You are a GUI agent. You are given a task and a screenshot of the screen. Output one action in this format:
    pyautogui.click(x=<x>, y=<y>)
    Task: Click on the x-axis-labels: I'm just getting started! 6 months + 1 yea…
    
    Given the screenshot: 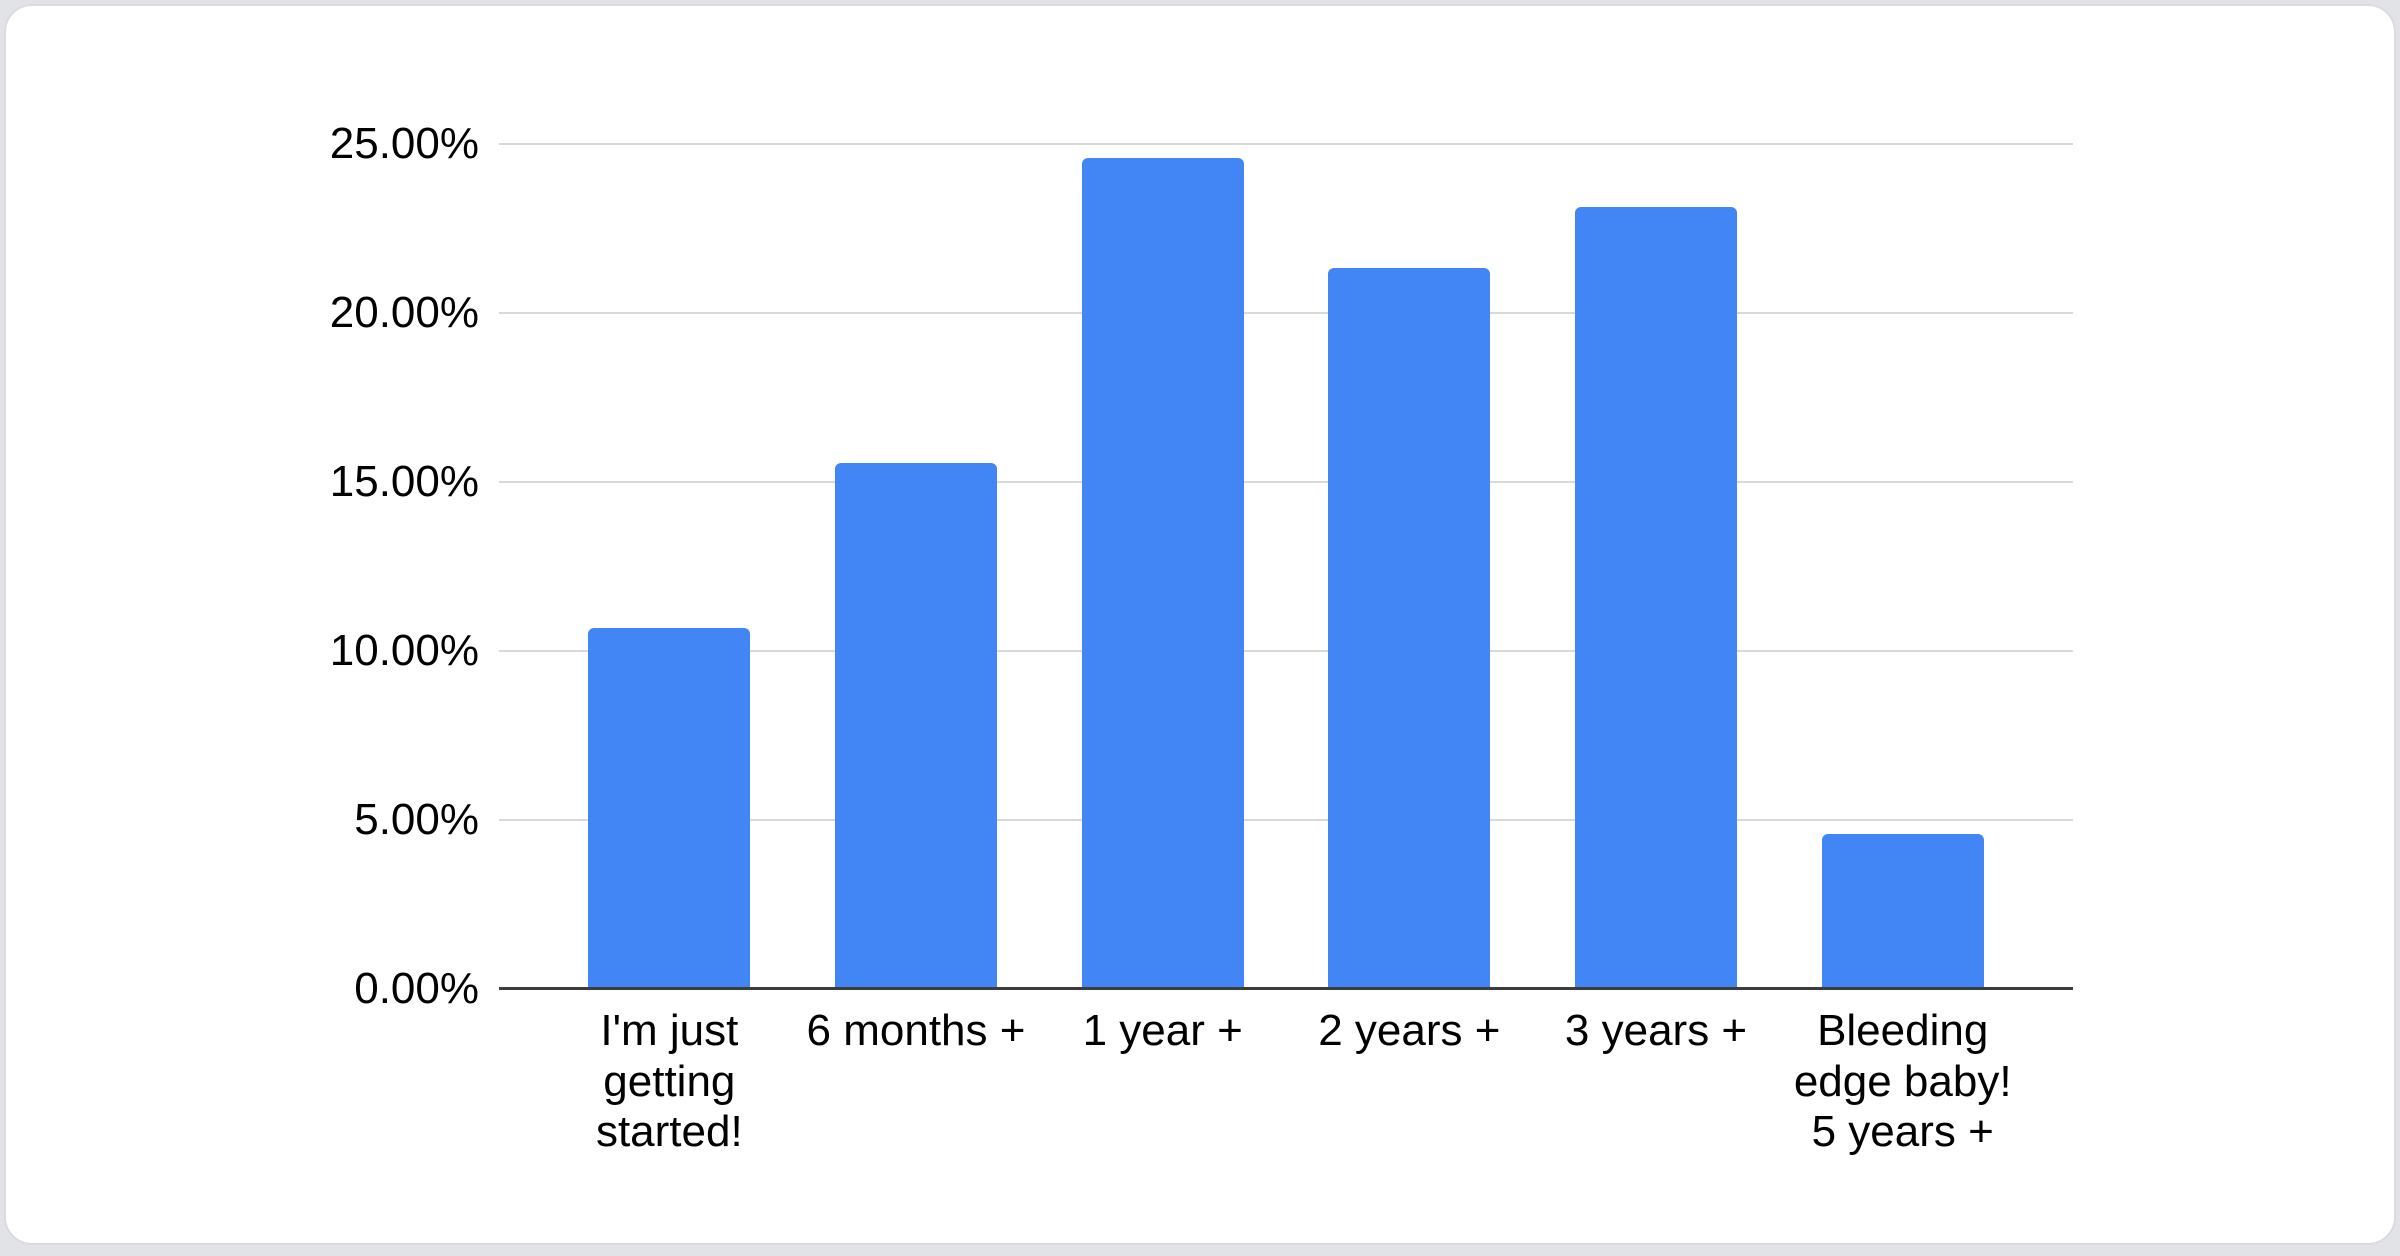 What is the action you would take?
    pyautogui.click(x=1286, y=1082)
    